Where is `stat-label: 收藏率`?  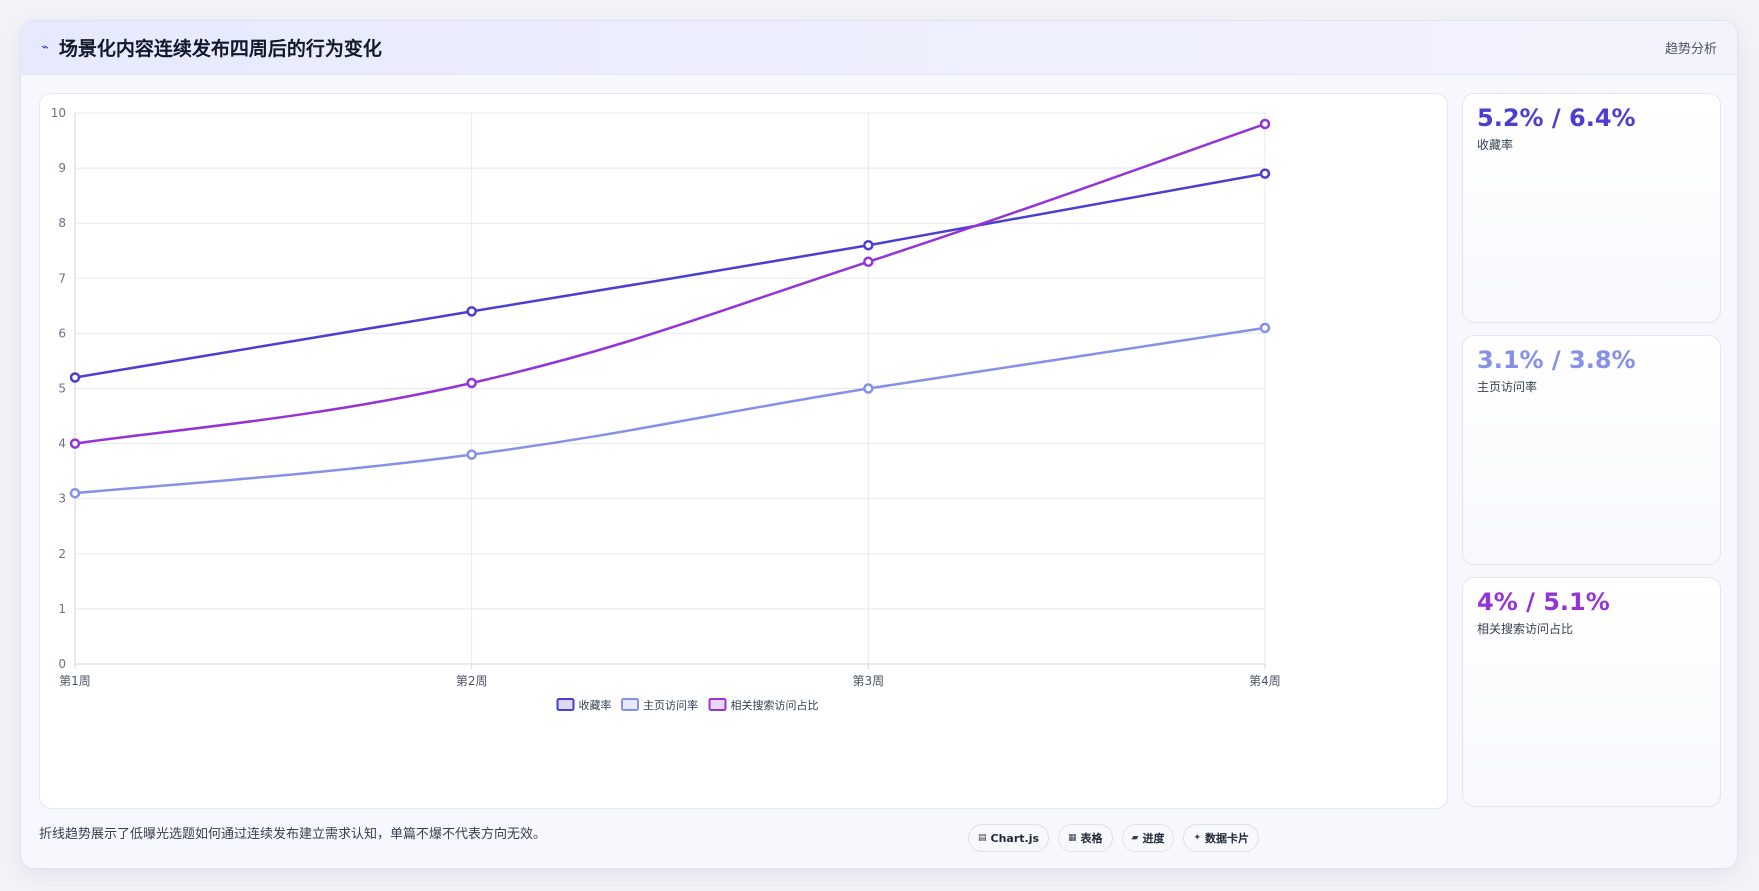
stat-label: 收藏率 is located at coordinates (1495, 145).